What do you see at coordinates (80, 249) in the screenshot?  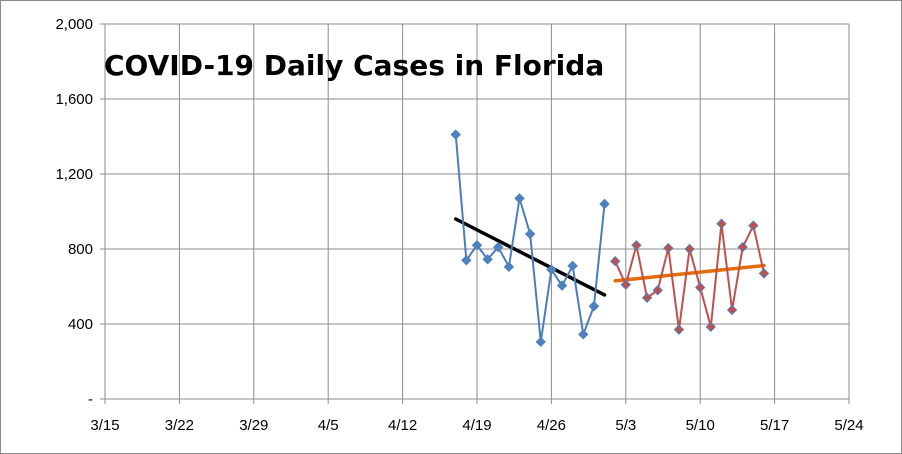 I see `y-tick-label: 800` at bounding box center [80, 249].